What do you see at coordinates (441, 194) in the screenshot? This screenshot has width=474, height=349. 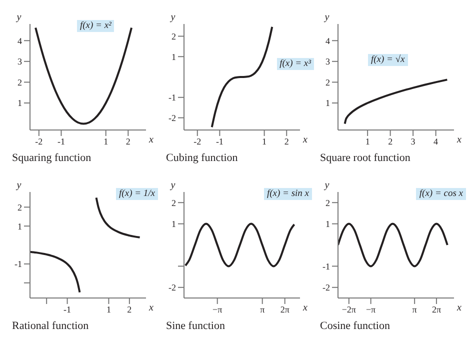 I see `annotation: f(x) = cos x` at bounding box center [441, 194].